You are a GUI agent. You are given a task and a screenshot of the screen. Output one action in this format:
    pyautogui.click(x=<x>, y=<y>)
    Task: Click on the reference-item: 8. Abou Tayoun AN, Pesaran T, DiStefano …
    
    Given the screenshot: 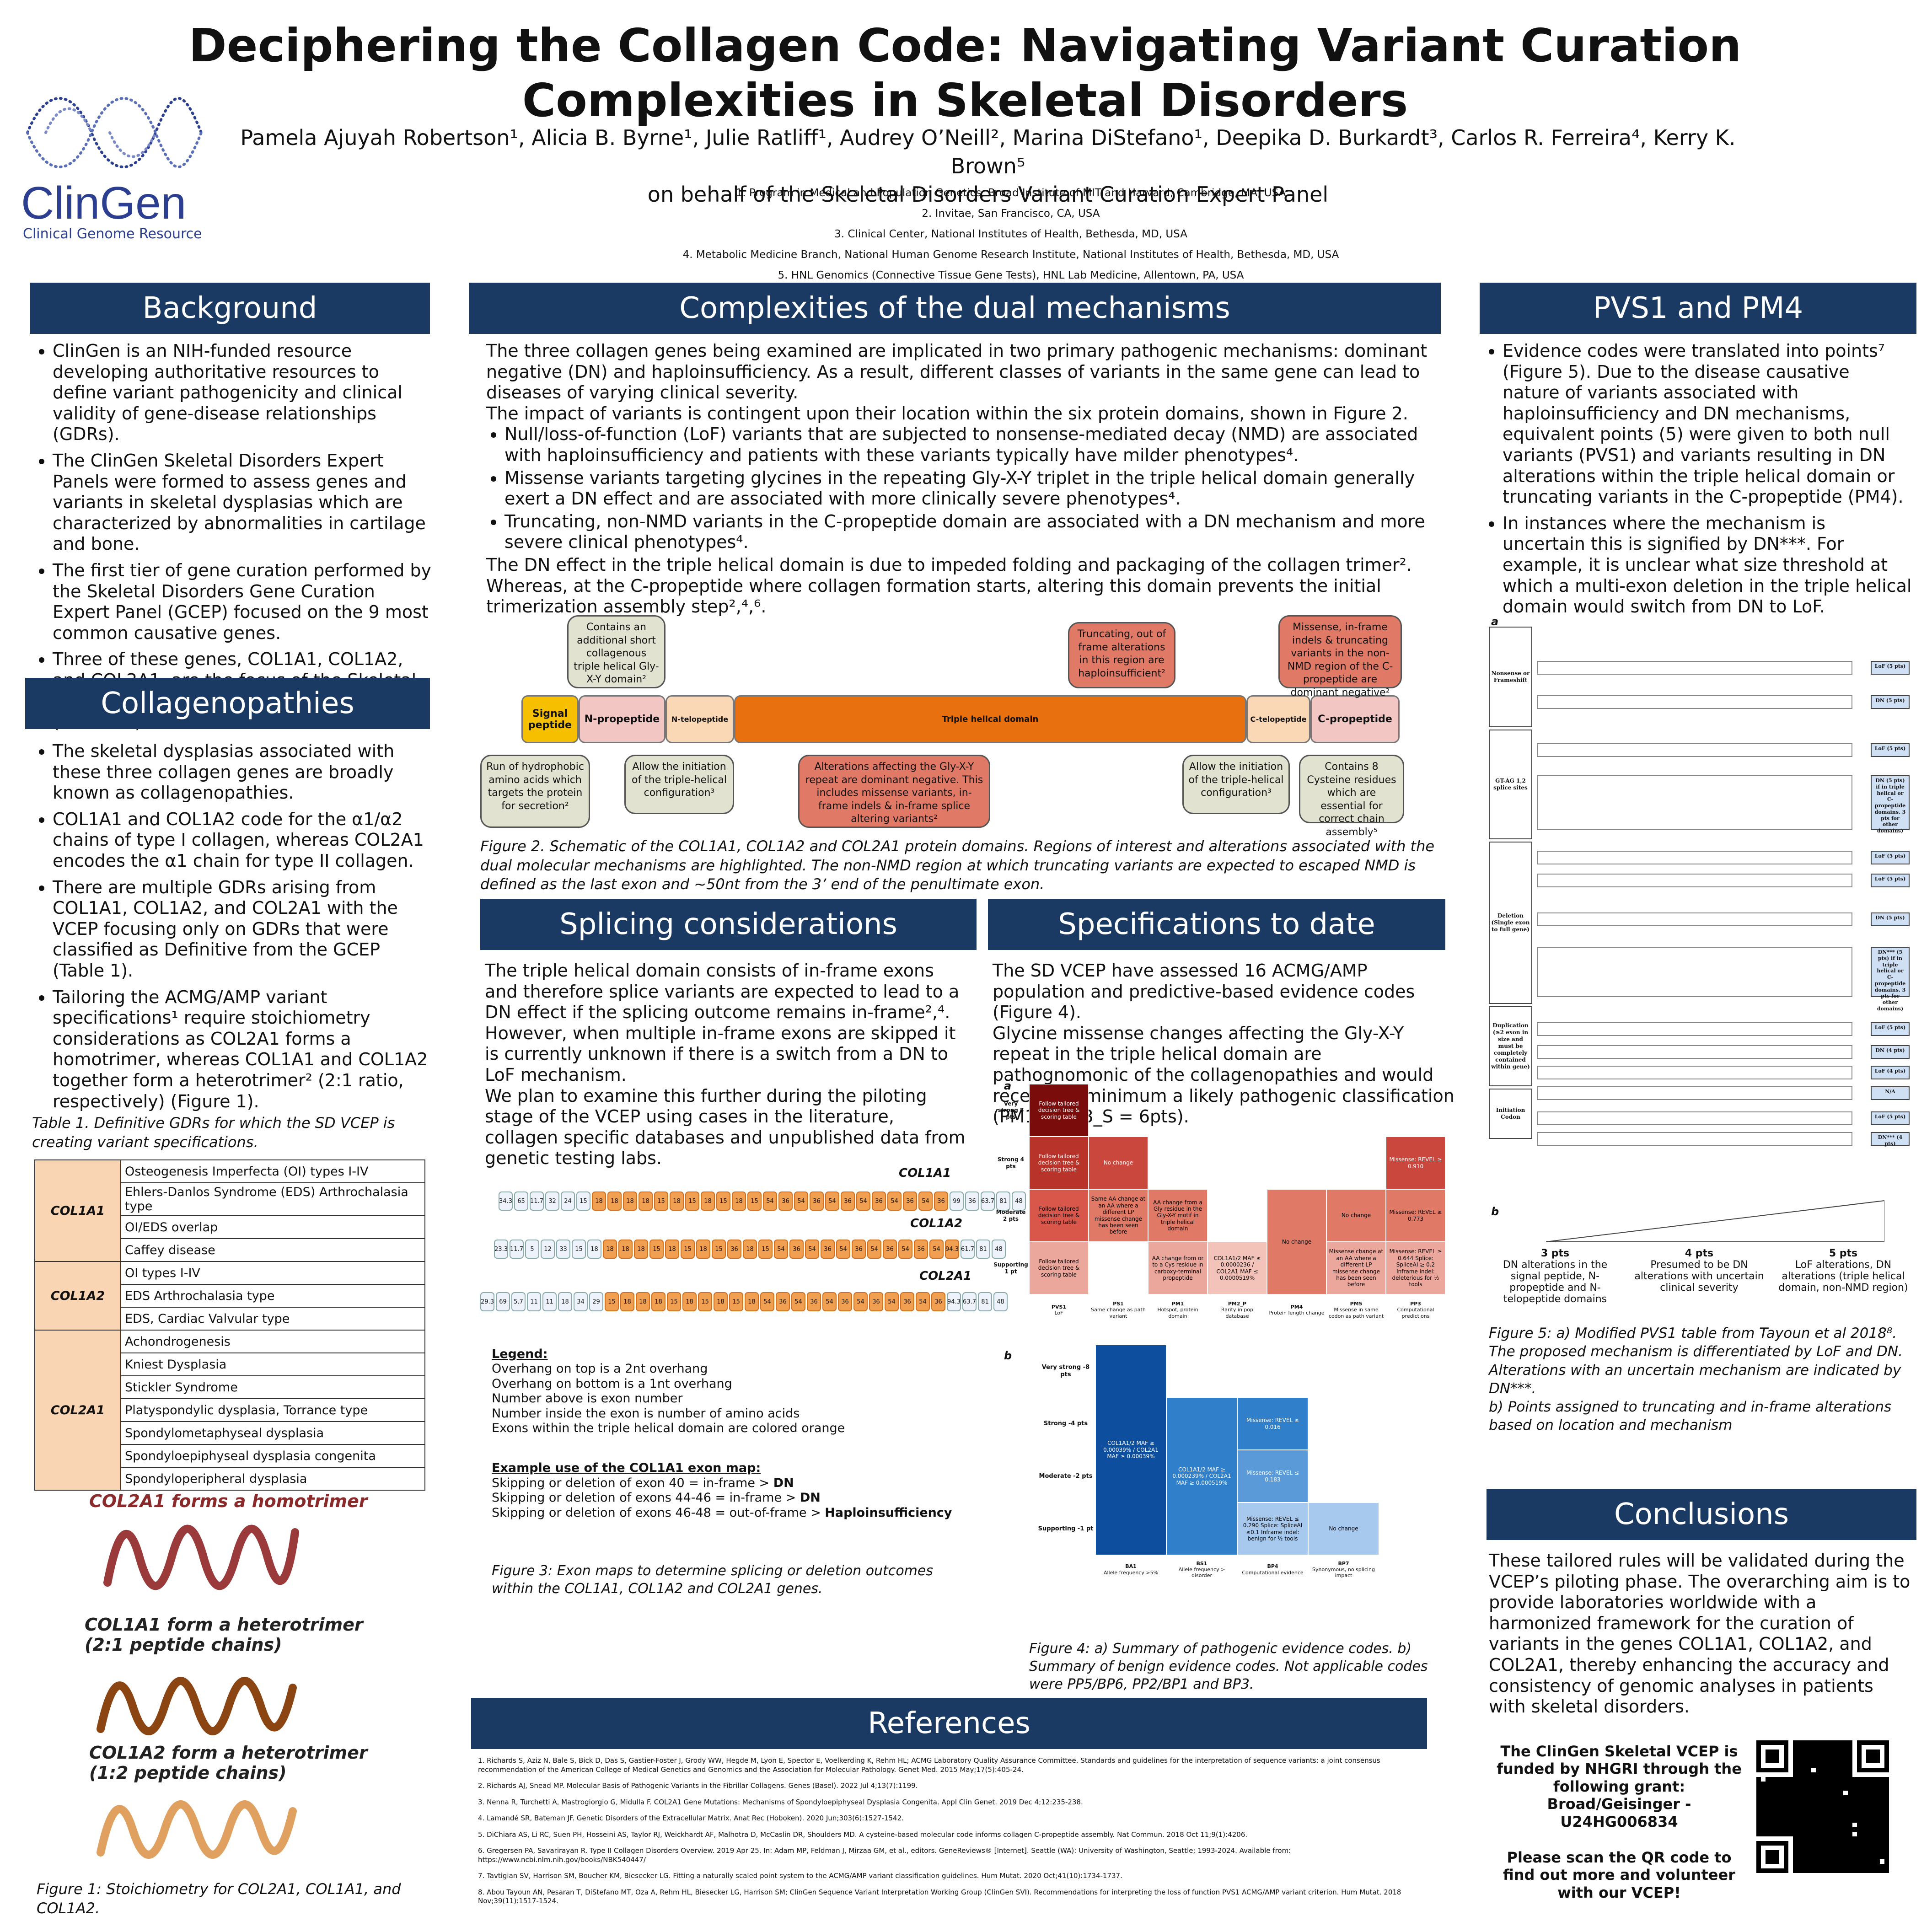 What is the action you would take?
    pyautogui.click(x=939, y=1897)
    